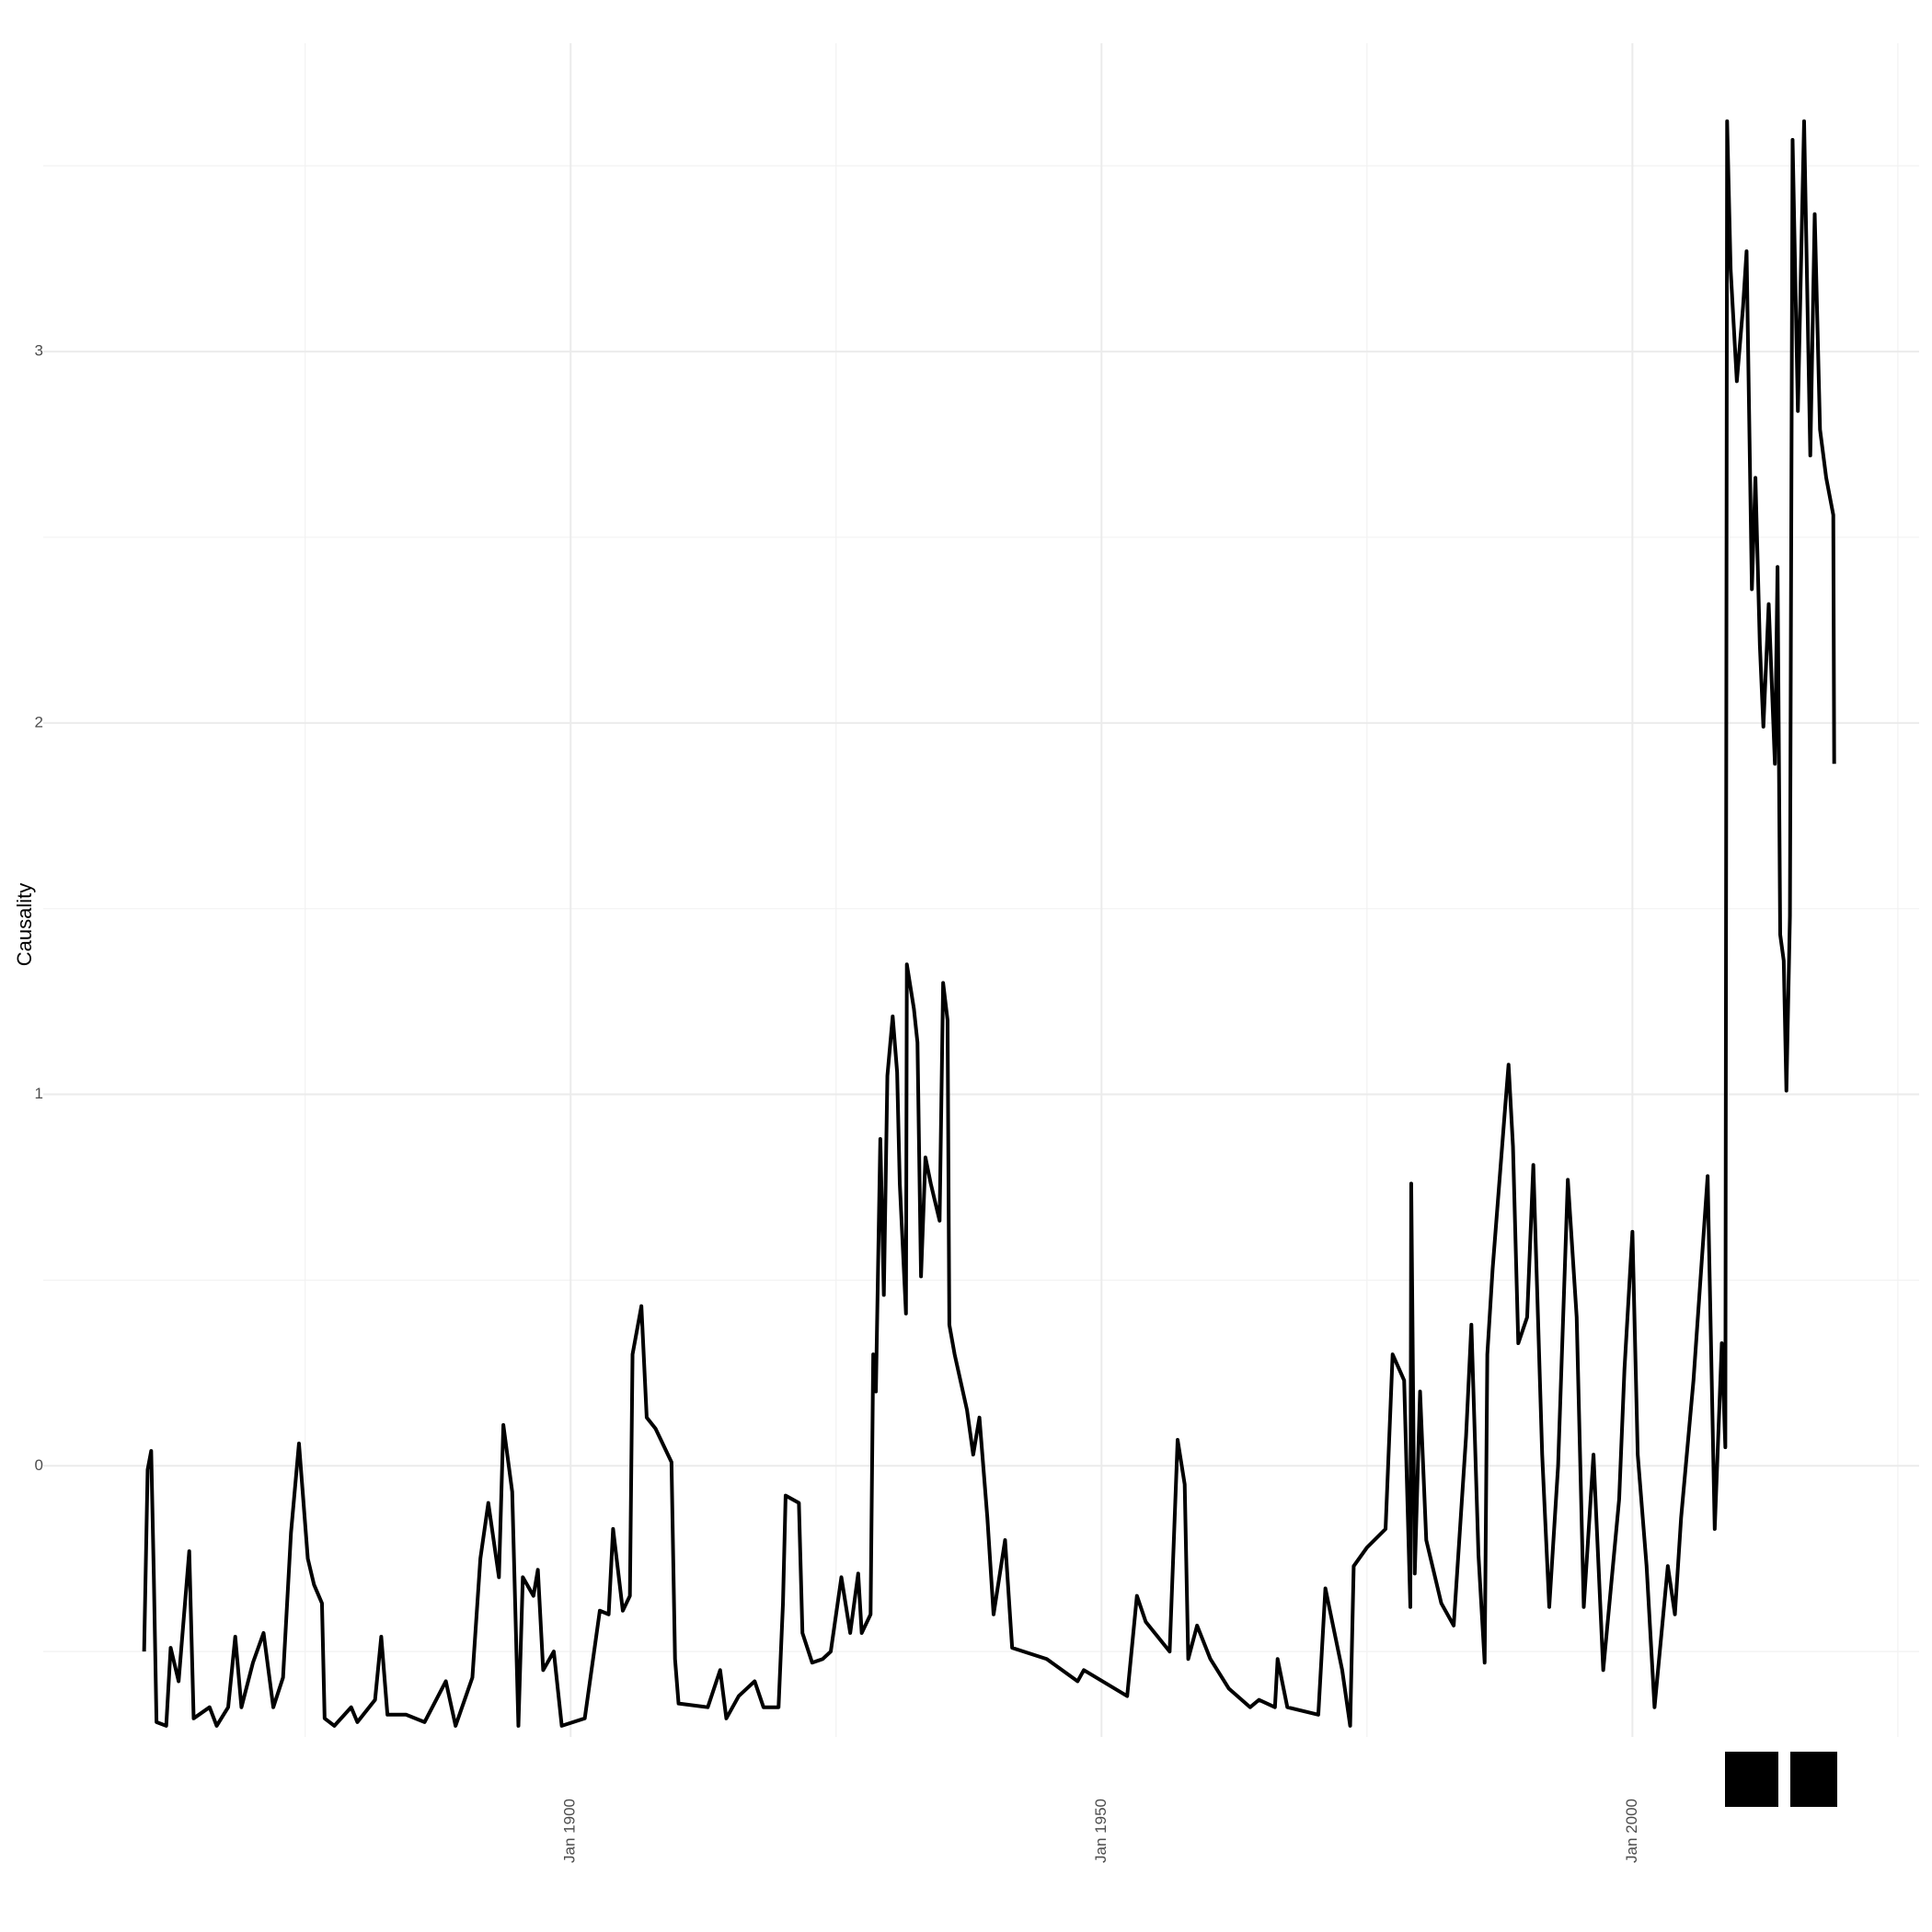 Image resolution: width=1932 pixels, height=1932 pixels. I want to click on y-tick-label: 2, so click(39, 721).